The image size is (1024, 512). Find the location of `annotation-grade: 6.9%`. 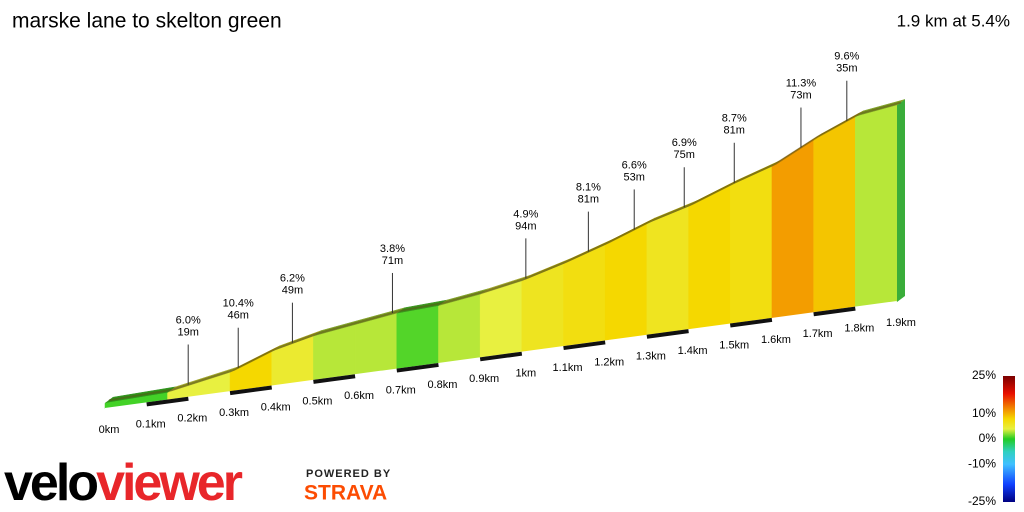

annotation-grade: 6.9% is located at coordinates (684, 143).